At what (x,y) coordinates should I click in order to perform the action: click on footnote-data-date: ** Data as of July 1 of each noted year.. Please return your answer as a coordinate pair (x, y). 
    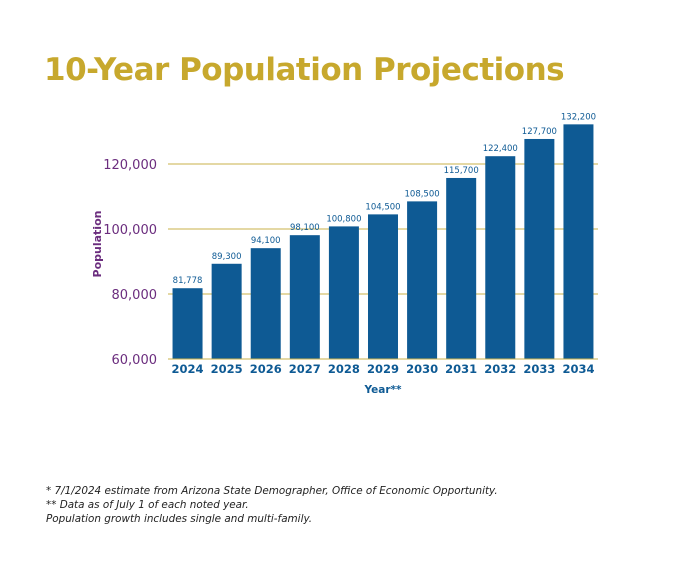
    Looking at the image, I should click on (147, 505).